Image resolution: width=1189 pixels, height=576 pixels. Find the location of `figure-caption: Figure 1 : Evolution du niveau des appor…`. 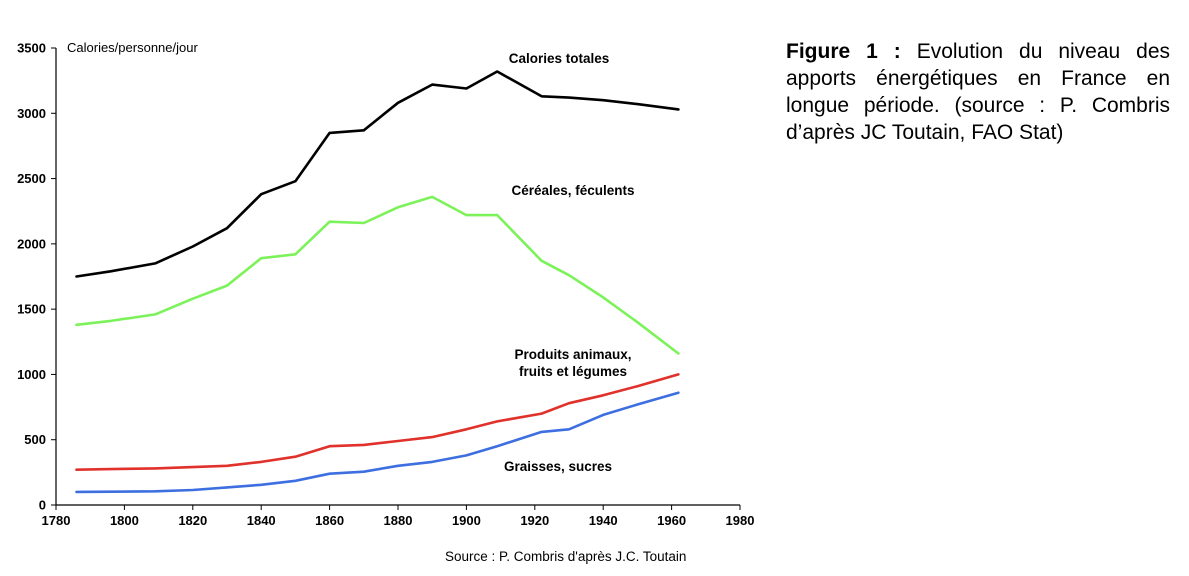

figure-caption: Figure 1 : Evolution du niveau des appor… is located at coordinates (978, 92).